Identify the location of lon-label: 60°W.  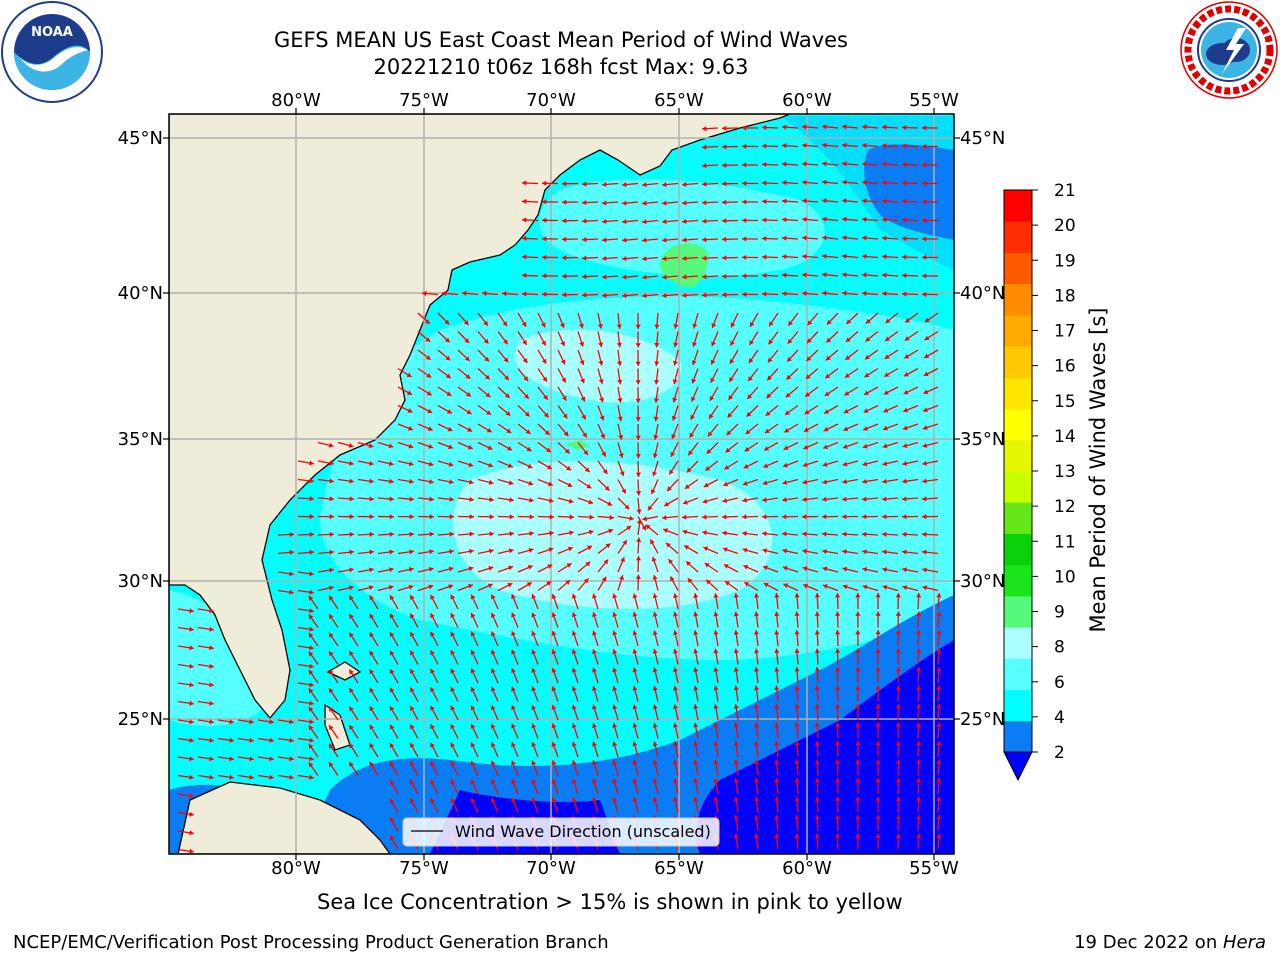
(807, 100).